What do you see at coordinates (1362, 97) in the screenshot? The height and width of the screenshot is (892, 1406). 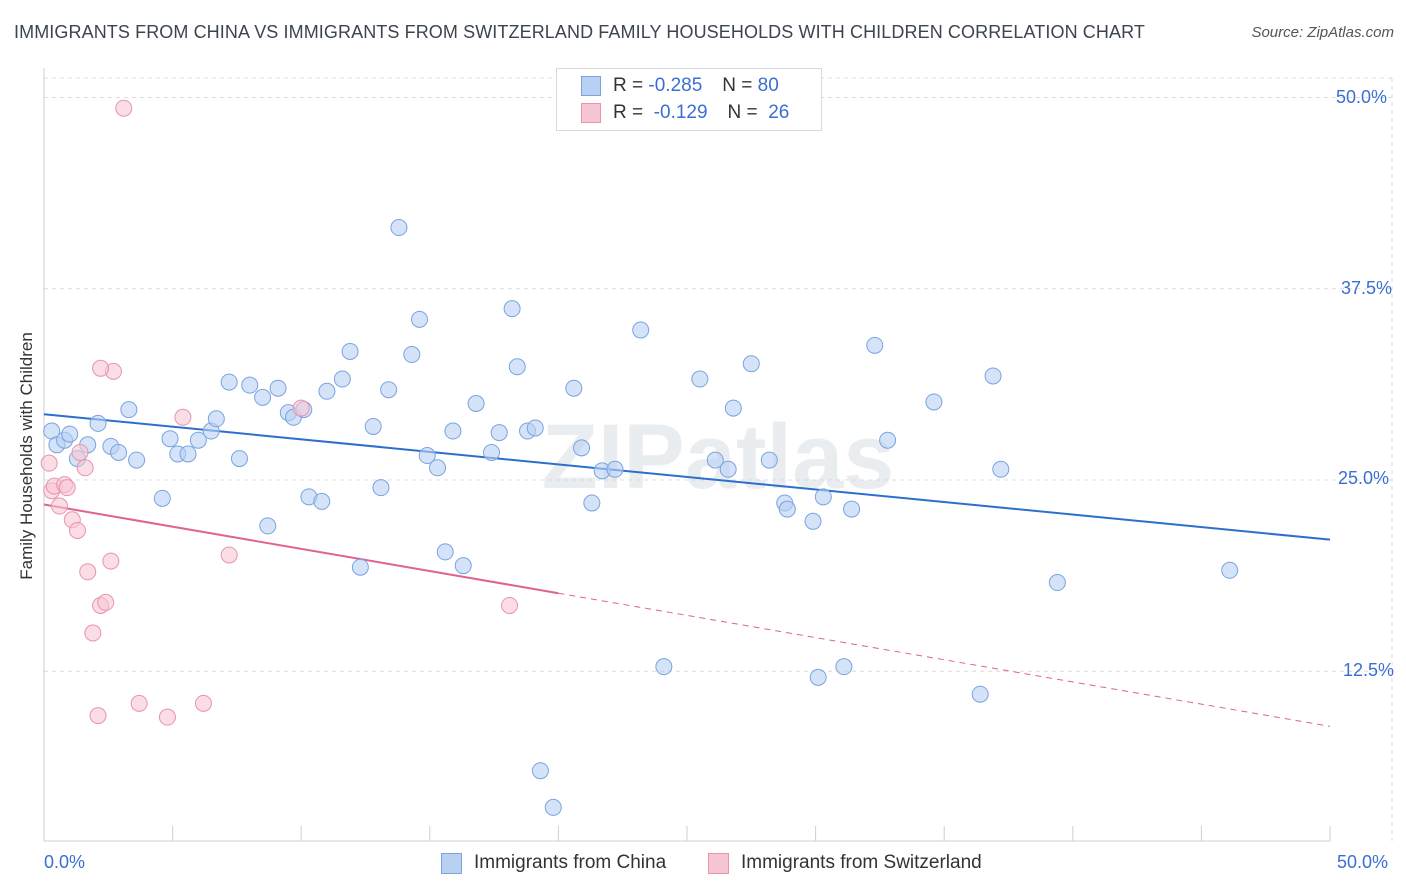 I see `y-tick-label-50: 50.0%` at bounding box center [1362, 97].